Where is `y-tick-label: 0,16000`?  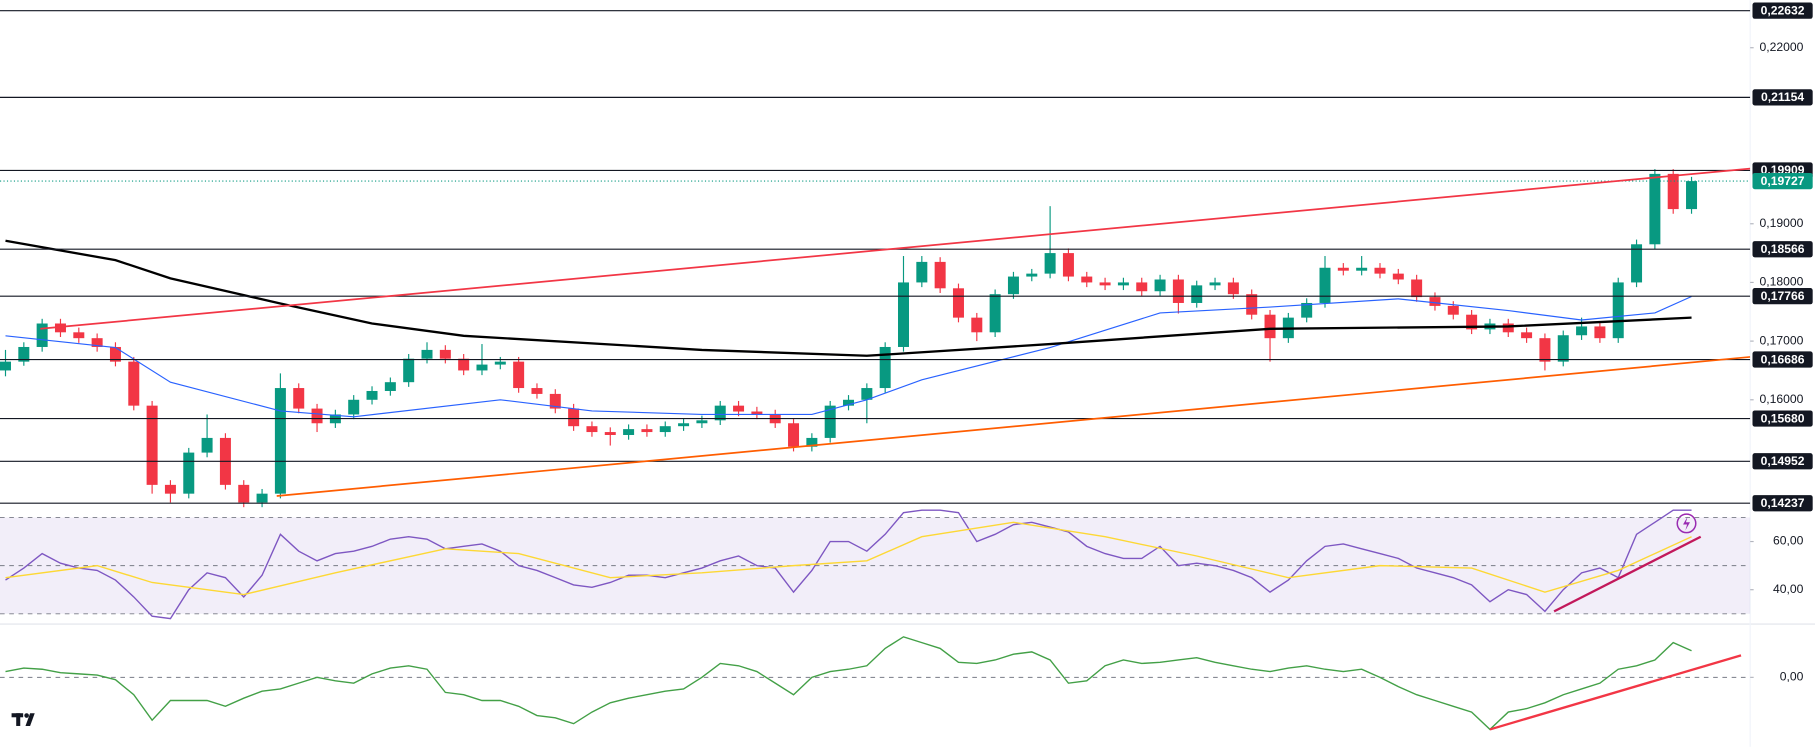 y-tick-label: 0,16000 is located at coordinates (1782, 399).